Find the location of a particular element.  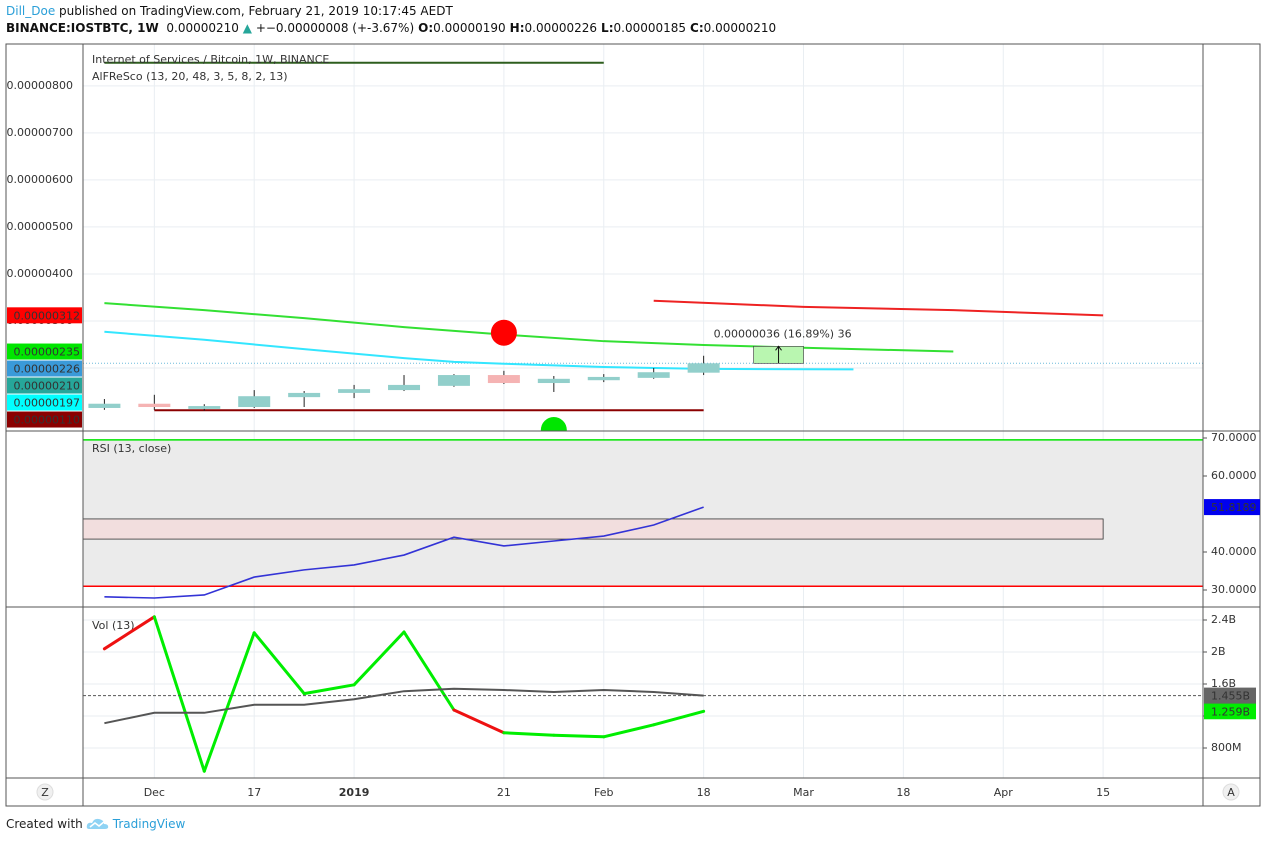

price-label: 0.00000235 is located at coordinates (47, 352).